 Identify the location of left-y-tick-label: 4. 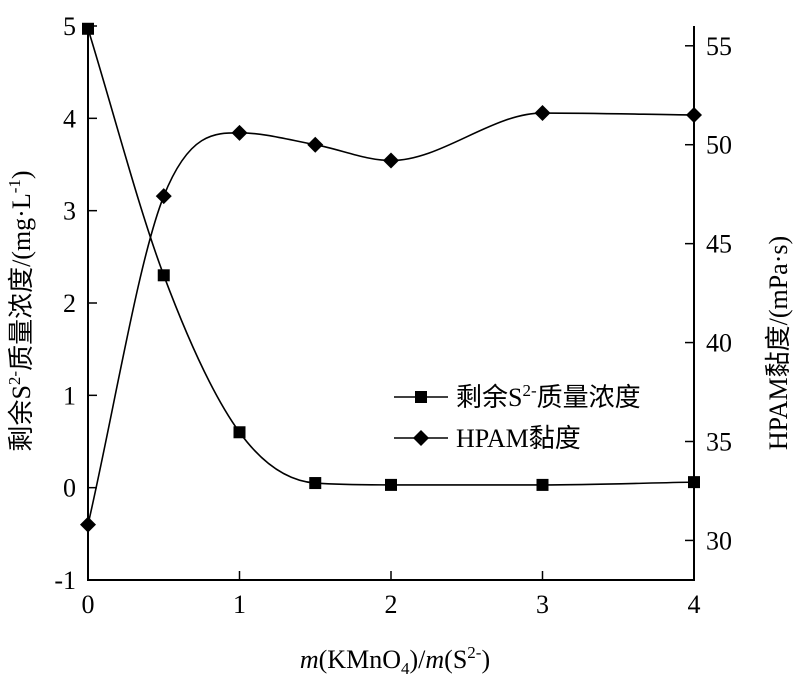
(69, 118).